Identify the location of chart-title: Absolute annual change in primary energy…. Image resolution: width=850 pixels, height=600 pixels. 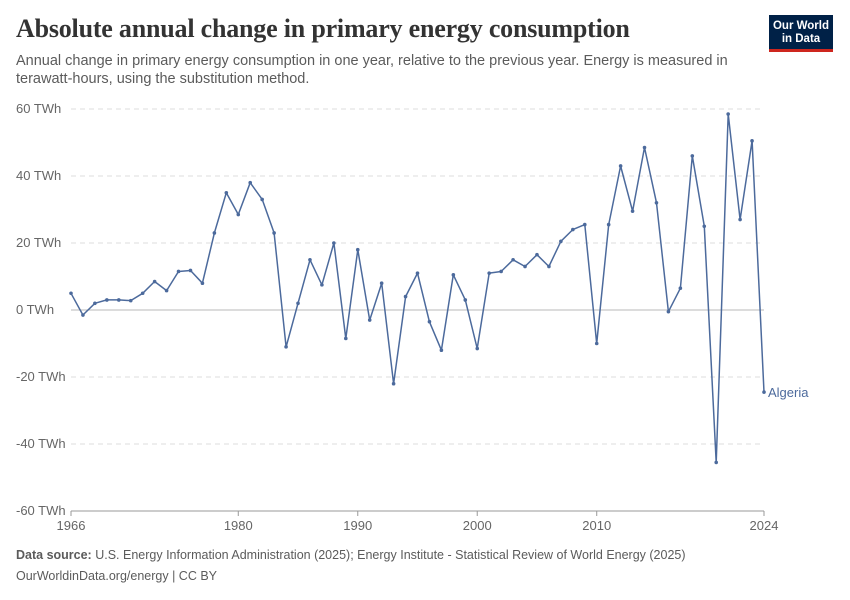
(323, 28).